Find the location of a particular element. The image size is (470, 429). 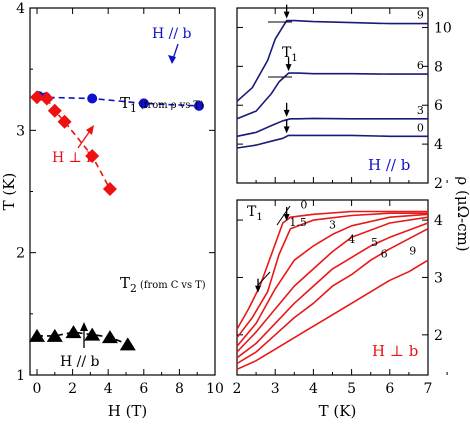

x-tick-label: 8 is located at coordinates (179, 389).